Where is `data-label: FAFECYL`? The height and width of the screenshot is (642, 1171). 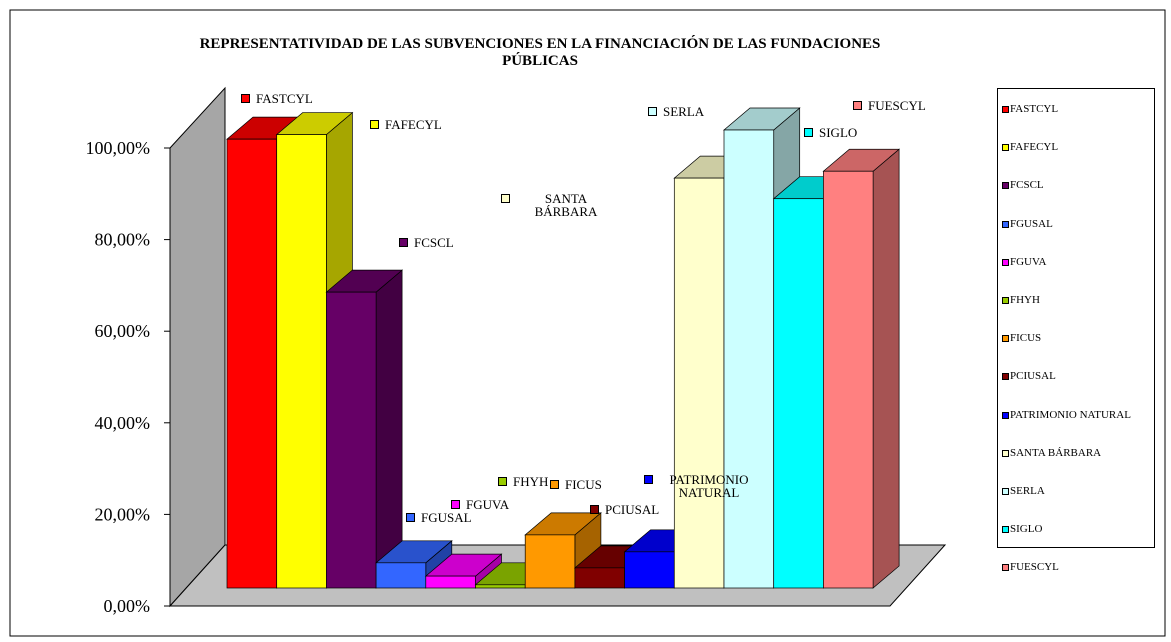
data-label: FAFECYL is located at coordinates (406, 124).